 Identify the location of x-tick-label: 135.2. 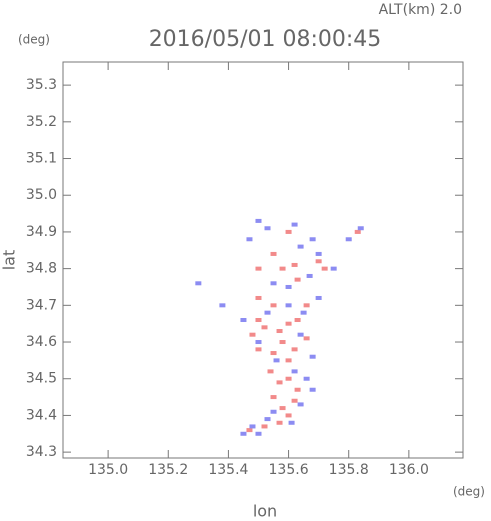
(168, 470).